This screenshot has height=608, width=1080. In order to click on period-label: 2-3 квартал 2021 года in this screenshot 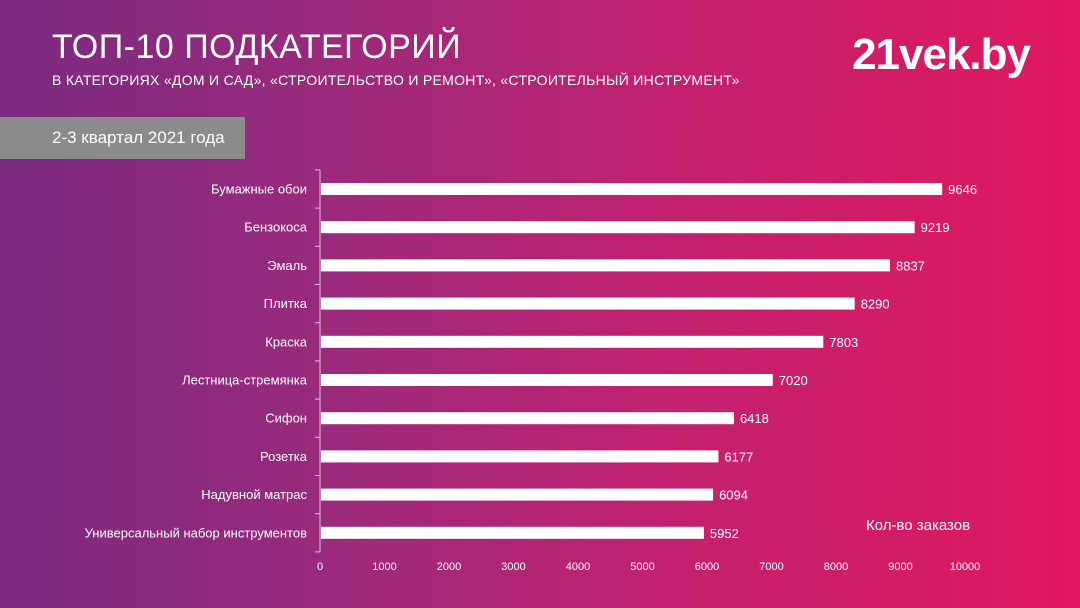, I will do `click(138, 137)`.